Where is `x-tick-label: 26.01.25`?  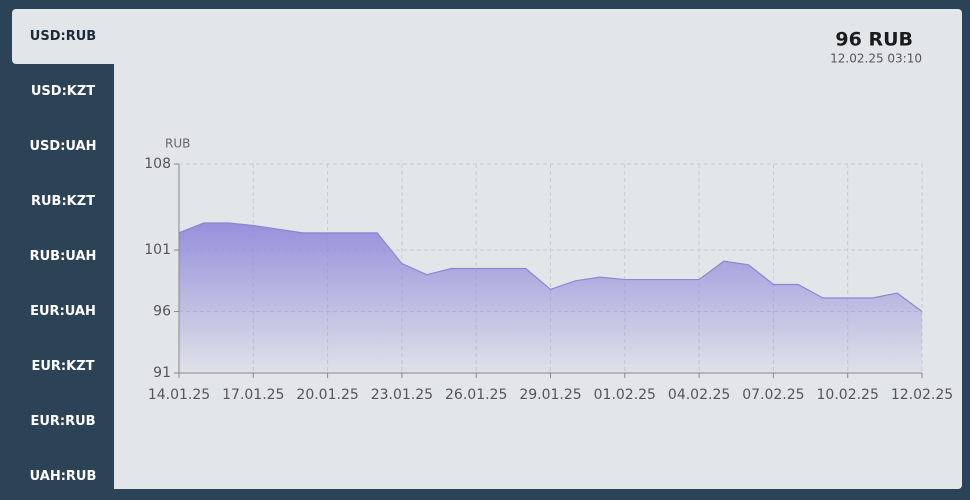
x-tick-label: 26.01.25 is located at coordinates (476, 395).